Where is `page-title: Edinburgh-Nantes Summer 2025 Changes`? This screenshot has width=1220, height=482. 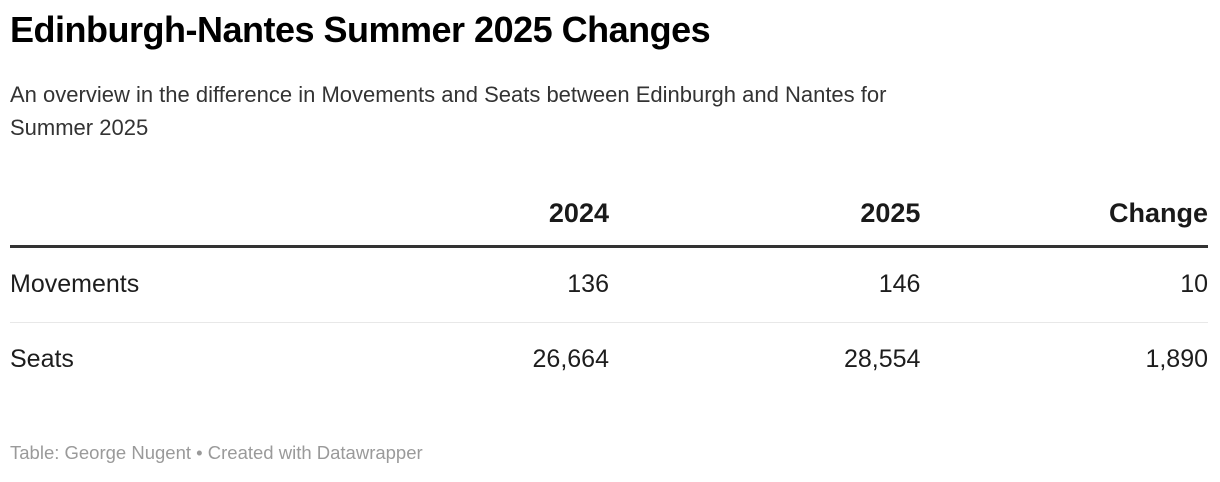 page-title: Edinburgh-Nantes Summer 2025 Changes is located at coordinates (360, 29).